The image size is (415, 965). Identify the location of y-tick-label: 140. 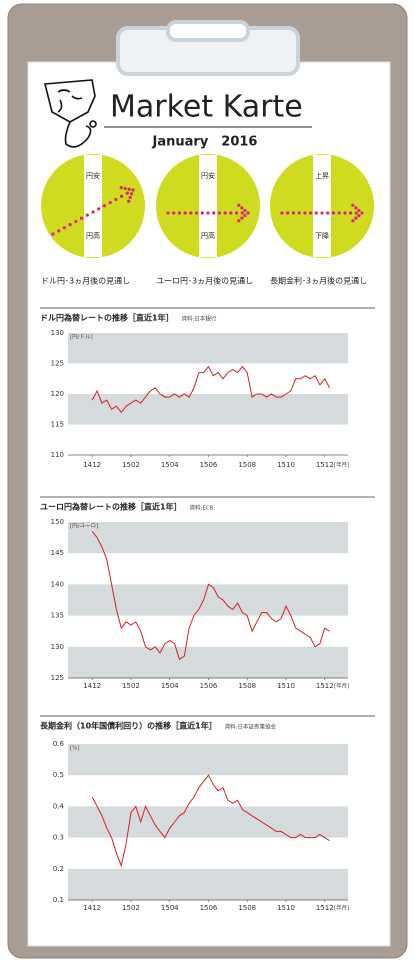
(57, 584).